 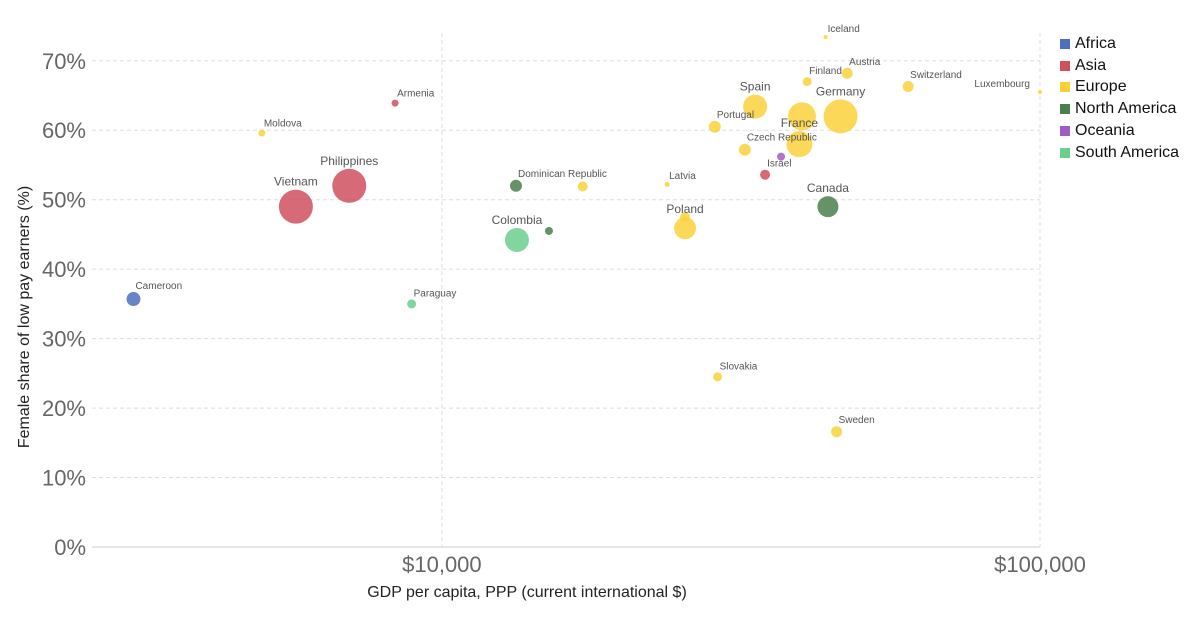 I want to click on legend-label: Asia, so click(x=1091, y=65).